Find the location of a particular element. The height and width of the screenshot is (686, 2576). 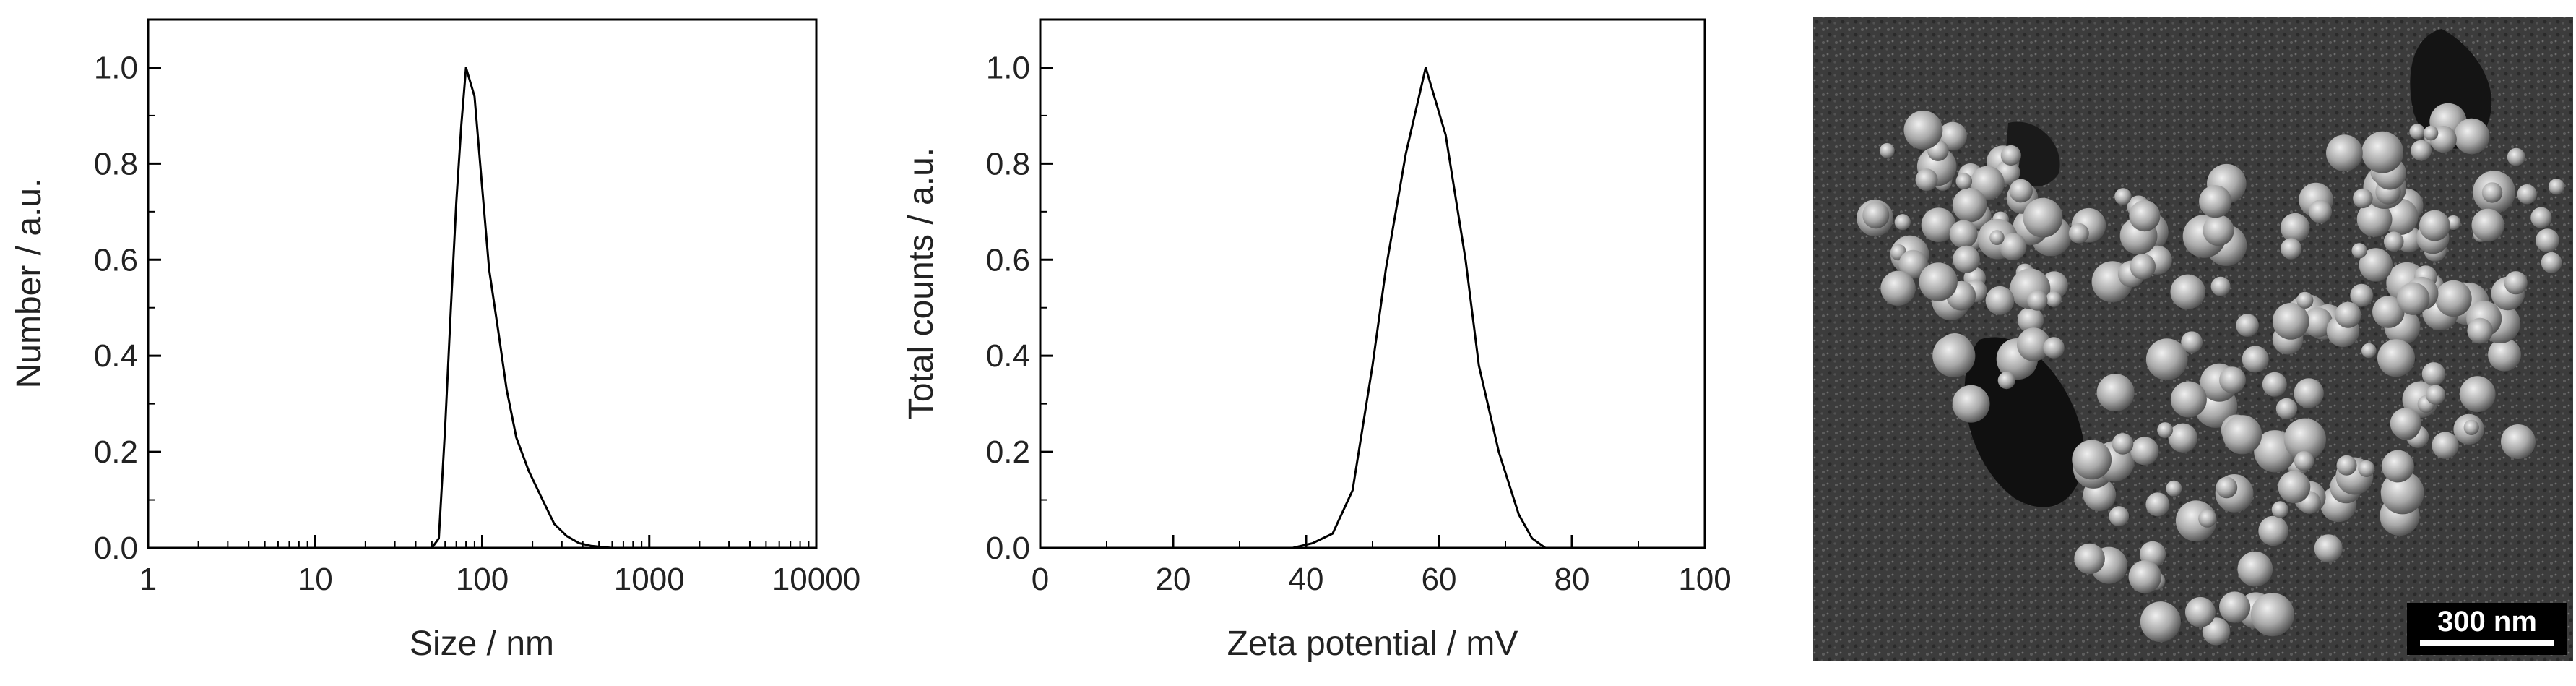

chart-1-x-tick-label: 10 is located at coordinates (315, 579).